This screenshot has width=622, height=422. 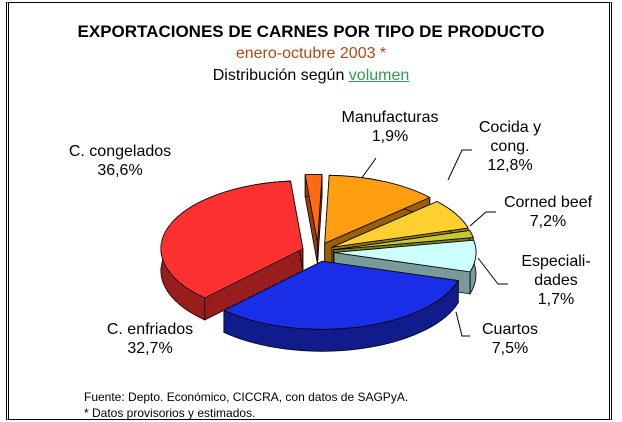 I want to click on slice-label: Corned beef 7,2%, so click(x=548, y=212).